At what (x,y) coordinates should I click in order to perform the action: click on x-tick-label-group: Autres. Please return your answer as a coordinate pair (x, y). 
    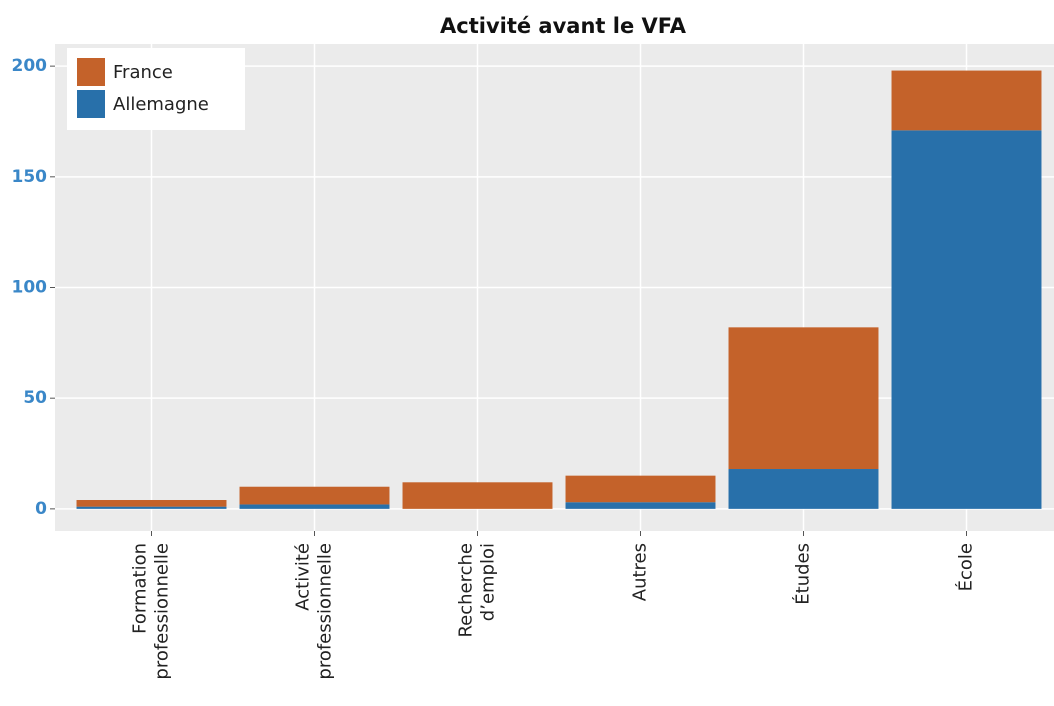
    Looking at the image, I should click on (640, 572).